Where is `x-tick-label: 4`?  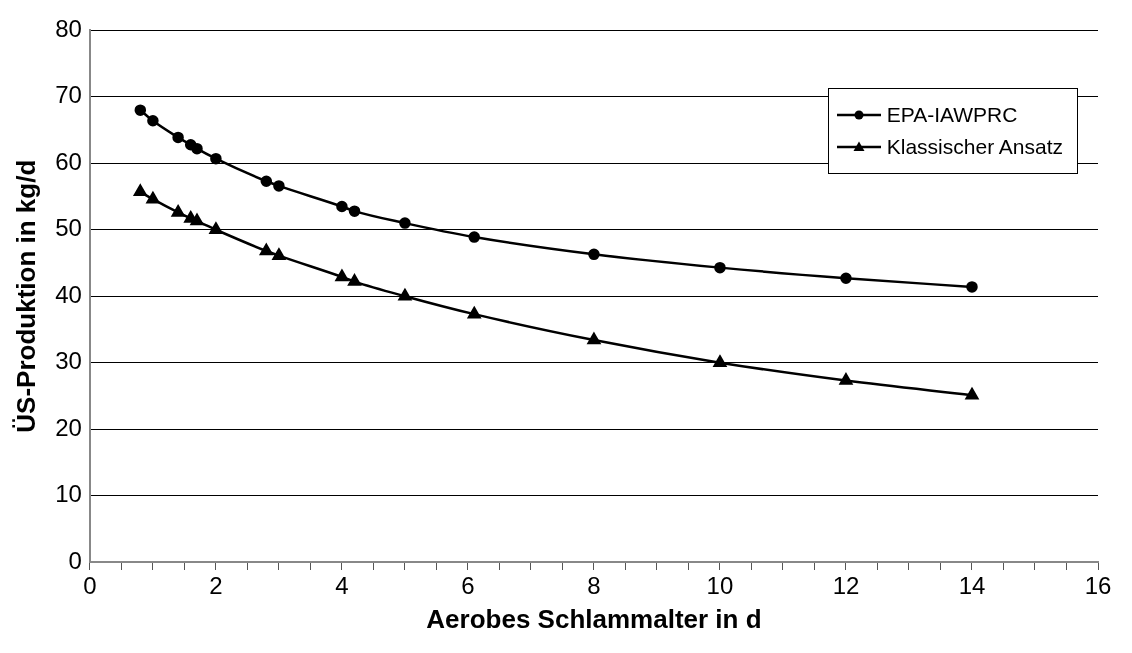
x-tick-label: 4 is located at coordinates (342, 586).